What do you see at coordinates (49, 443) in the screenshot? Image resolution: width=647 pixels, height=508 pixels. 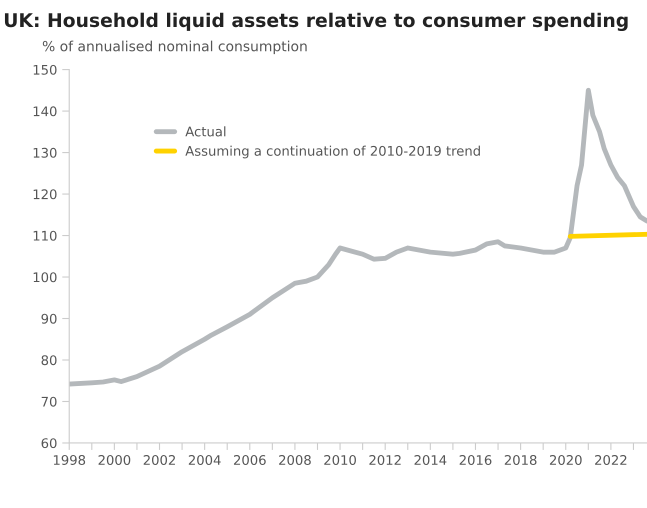 I see `y-tick-label: 60` at bounding box center [49, 443].